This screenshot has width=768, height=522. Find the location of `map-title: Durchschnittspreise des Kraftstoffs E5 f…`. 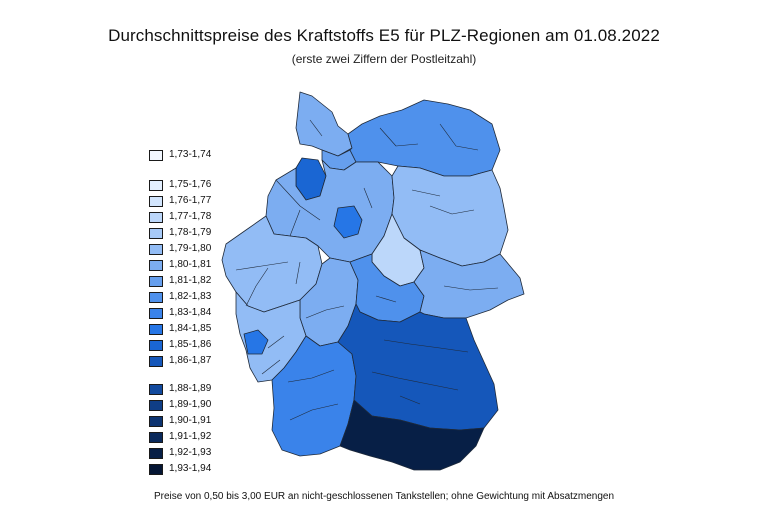

map-title: Durchschnittspreise des Kraftstoffs E5 f… is located at coordinates (384, 35).